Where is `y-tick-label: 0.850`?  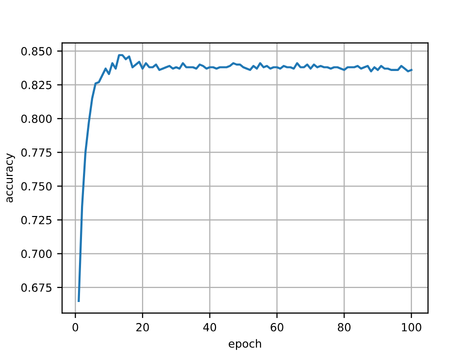 y-tick-label: 0.850 is located at coordinates (36, 51).